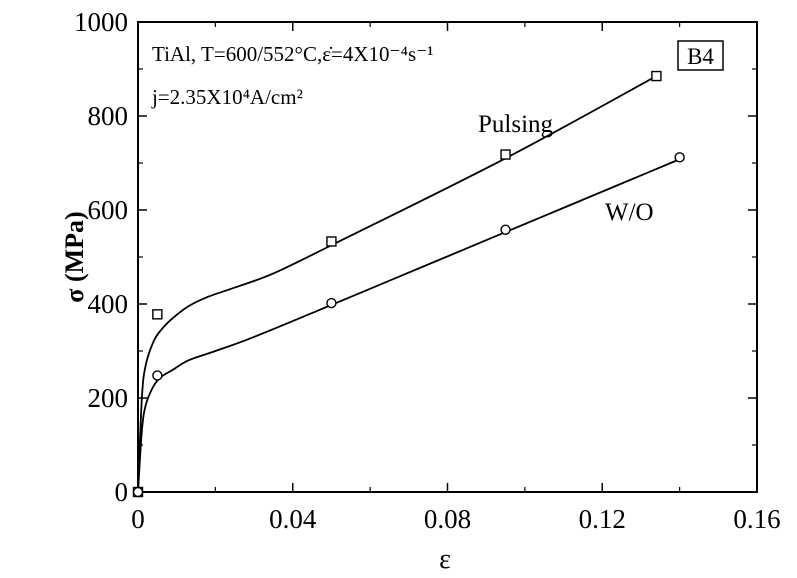 Image resolution: width=797 pixels, height=578 pixels. I want to click on y-tick-label: 1000, so click(101, 22).